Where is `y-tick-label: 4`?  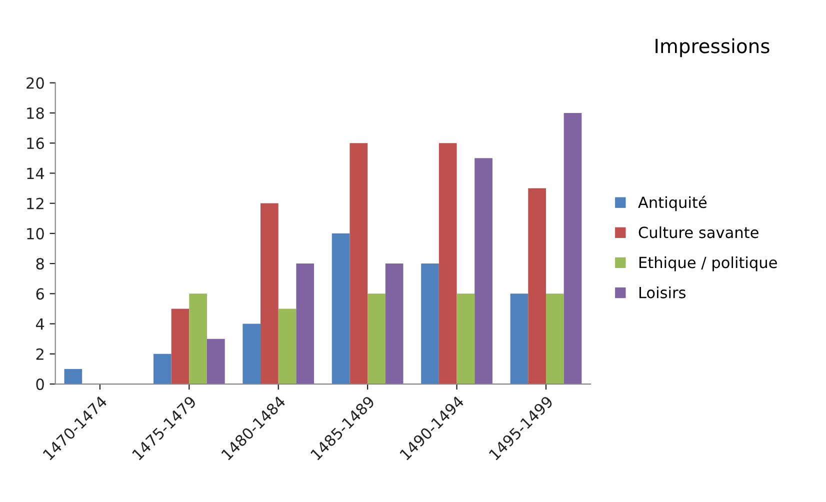
y-tick-label: 4 is located at coordinates (40, 324).